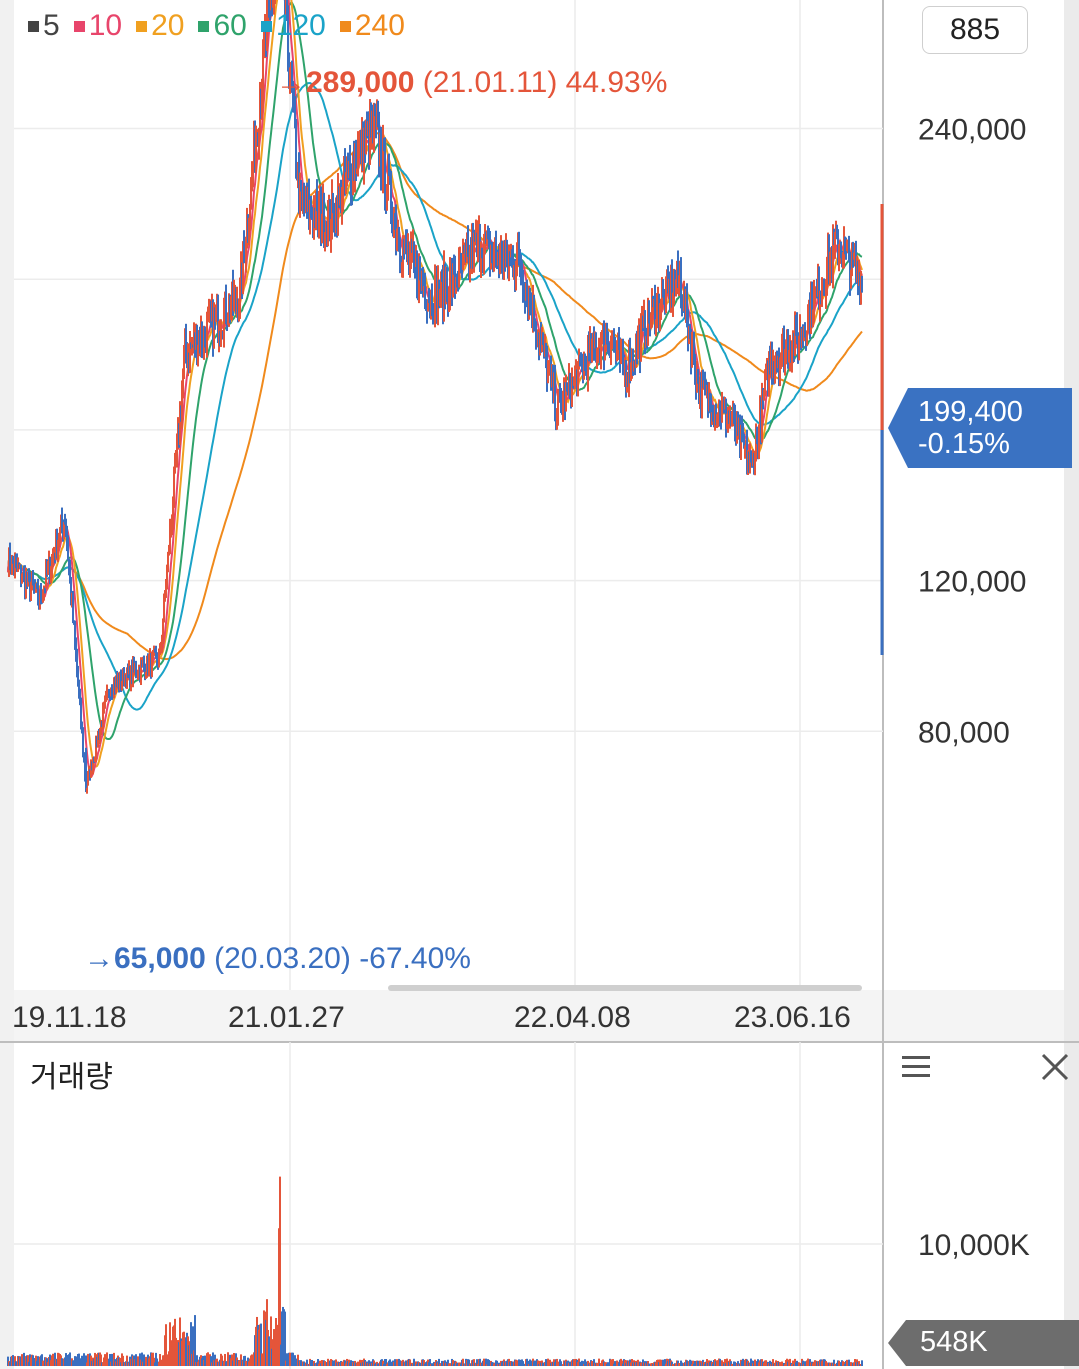 The image size is (1079, 1369). I want to click on legend-item-ma5: 5, so click(44, 26).